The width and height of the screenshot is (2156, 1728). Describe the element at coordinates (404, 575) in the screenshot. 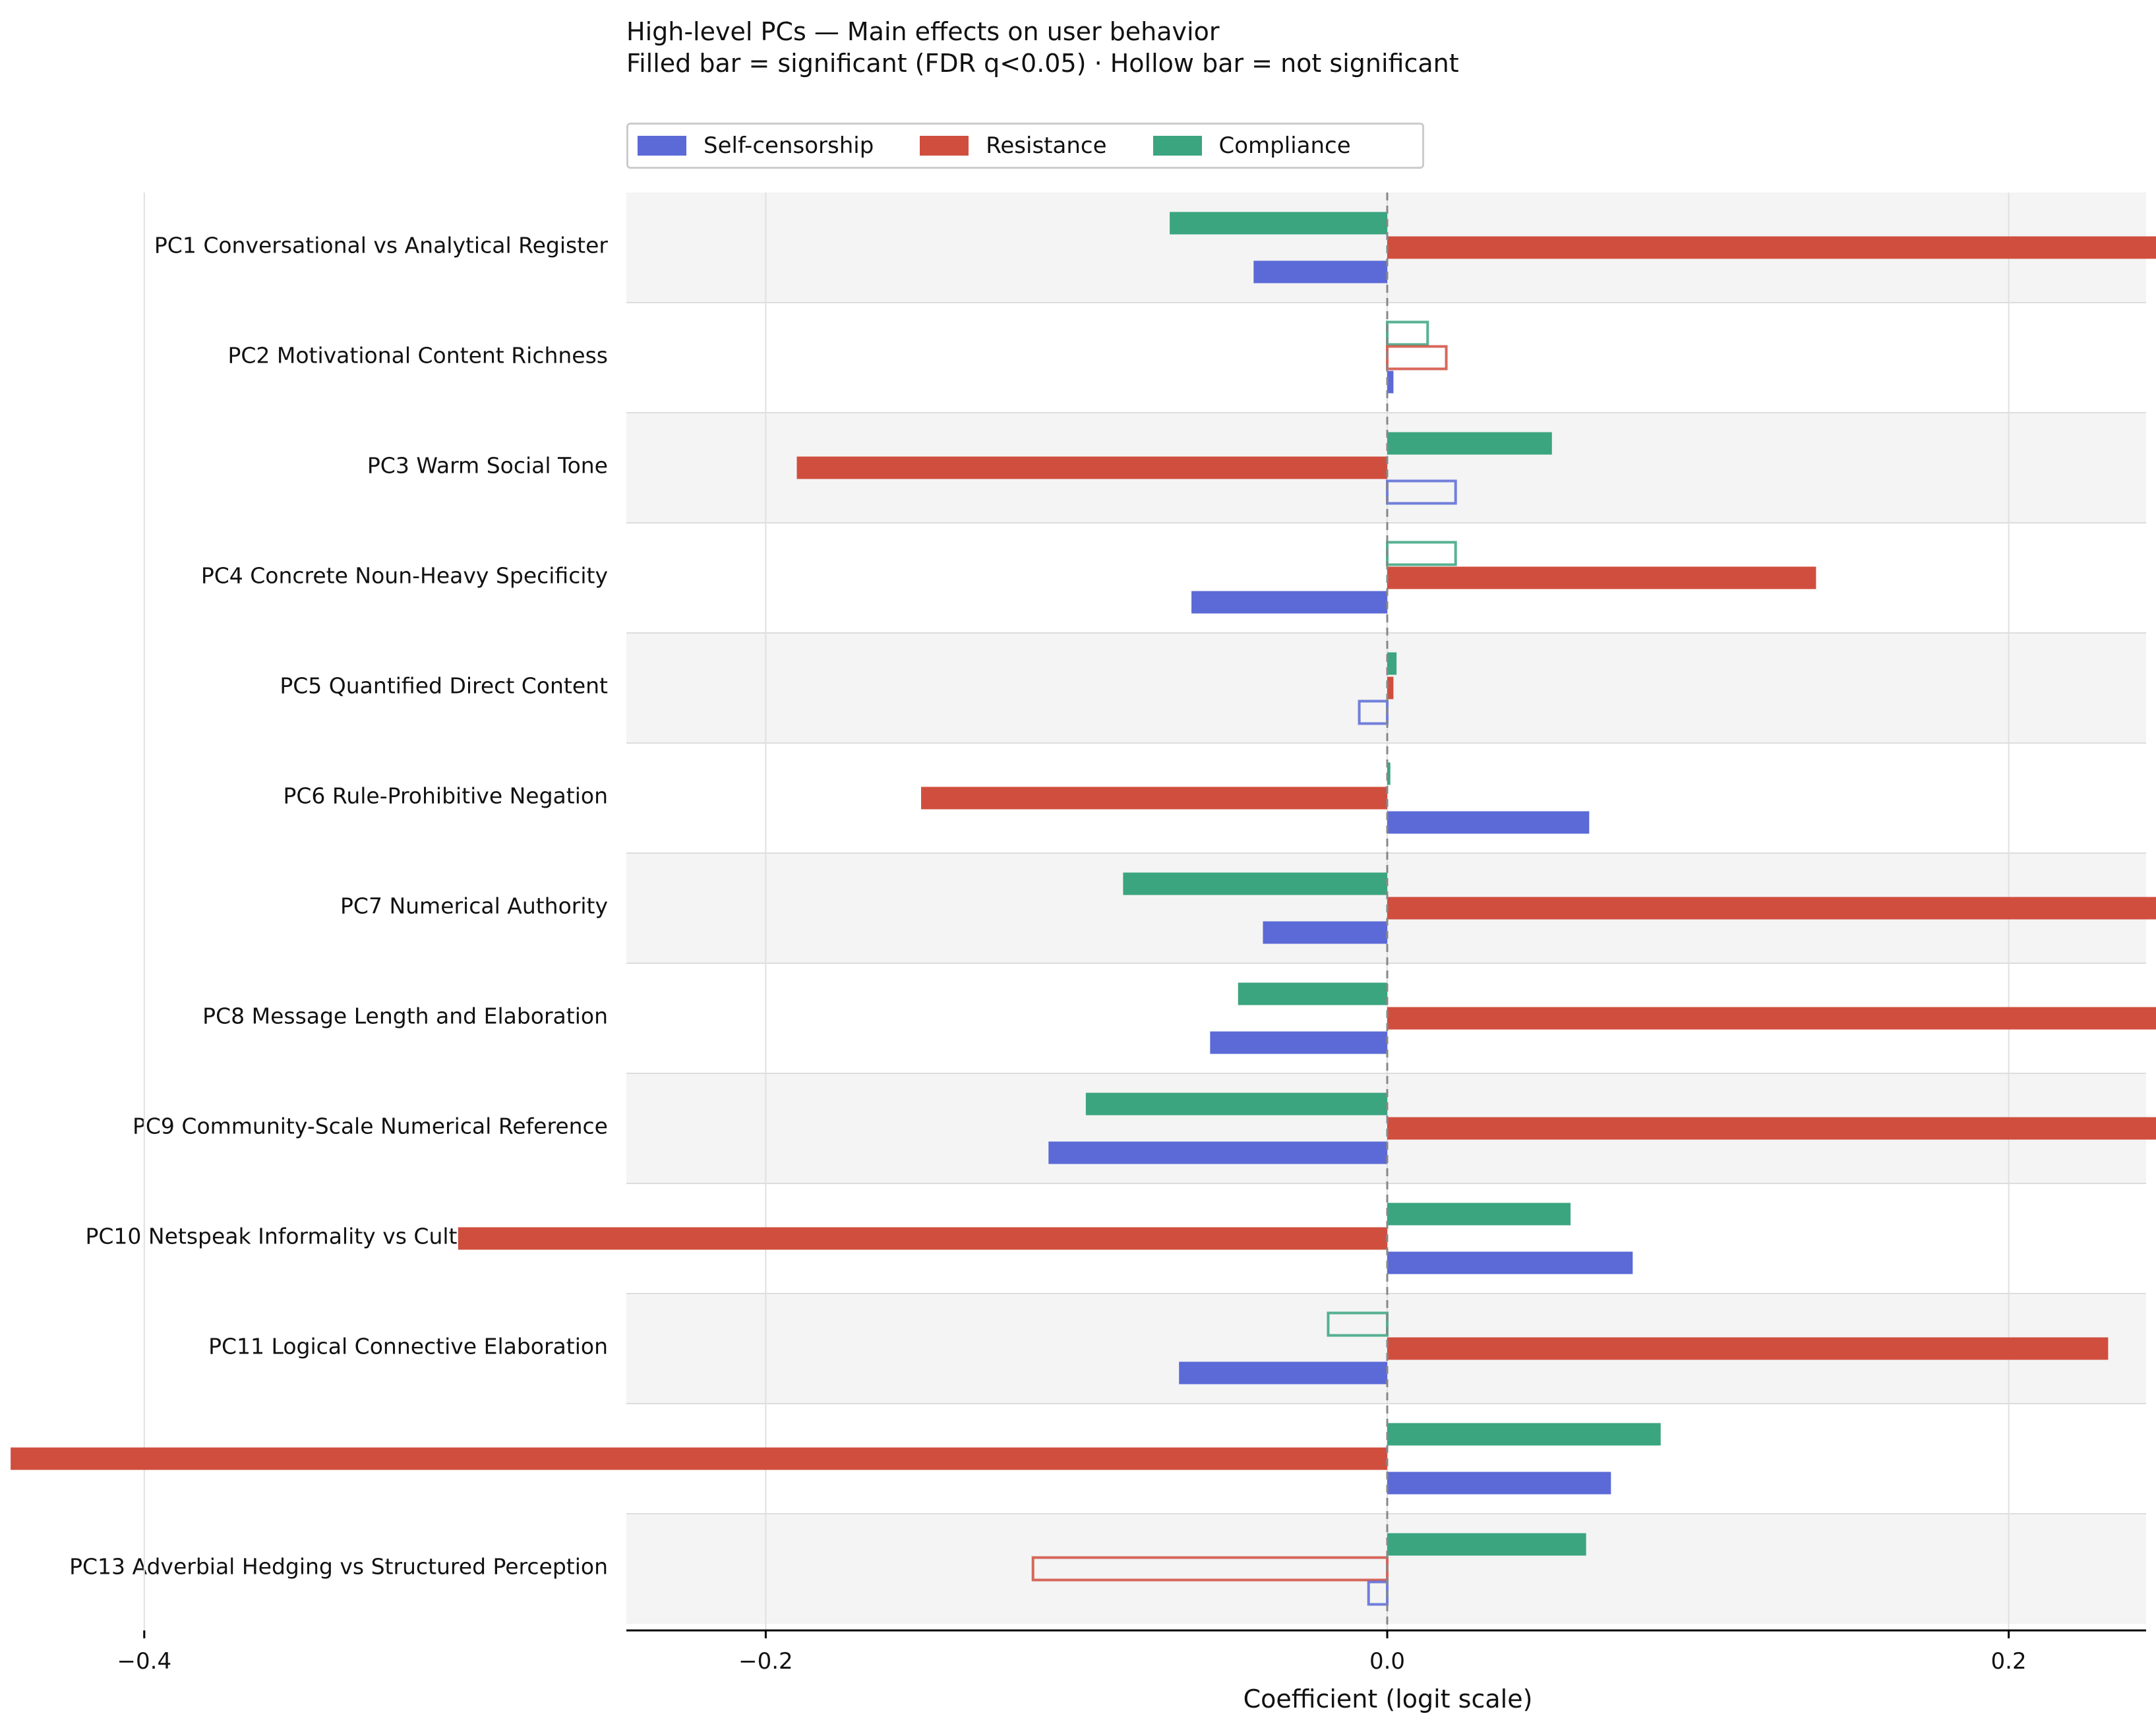

I see `category-label: PC4 Concrete Noun-Heavy Specificity` at that location.